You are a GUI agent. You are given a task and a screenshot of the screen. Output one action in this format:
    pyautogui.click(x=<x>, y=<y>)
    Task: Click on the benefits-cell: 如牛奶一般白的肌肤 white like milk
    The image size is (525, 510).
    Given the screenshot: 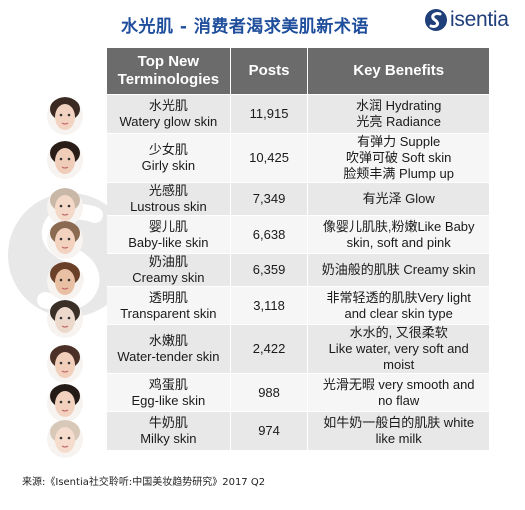 What is the action you would take?
    pyautogui.click(x=398, y=430)
    